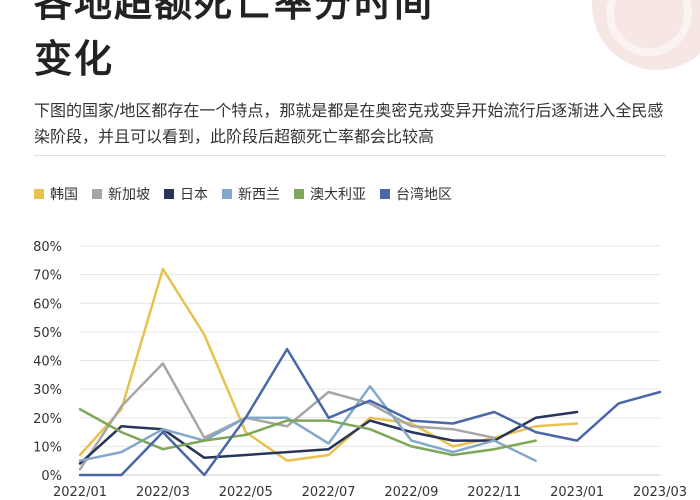 The width and height of the screenshot is (700, 500). I want to click on legend-item: 新加坡, so click(121, 194).